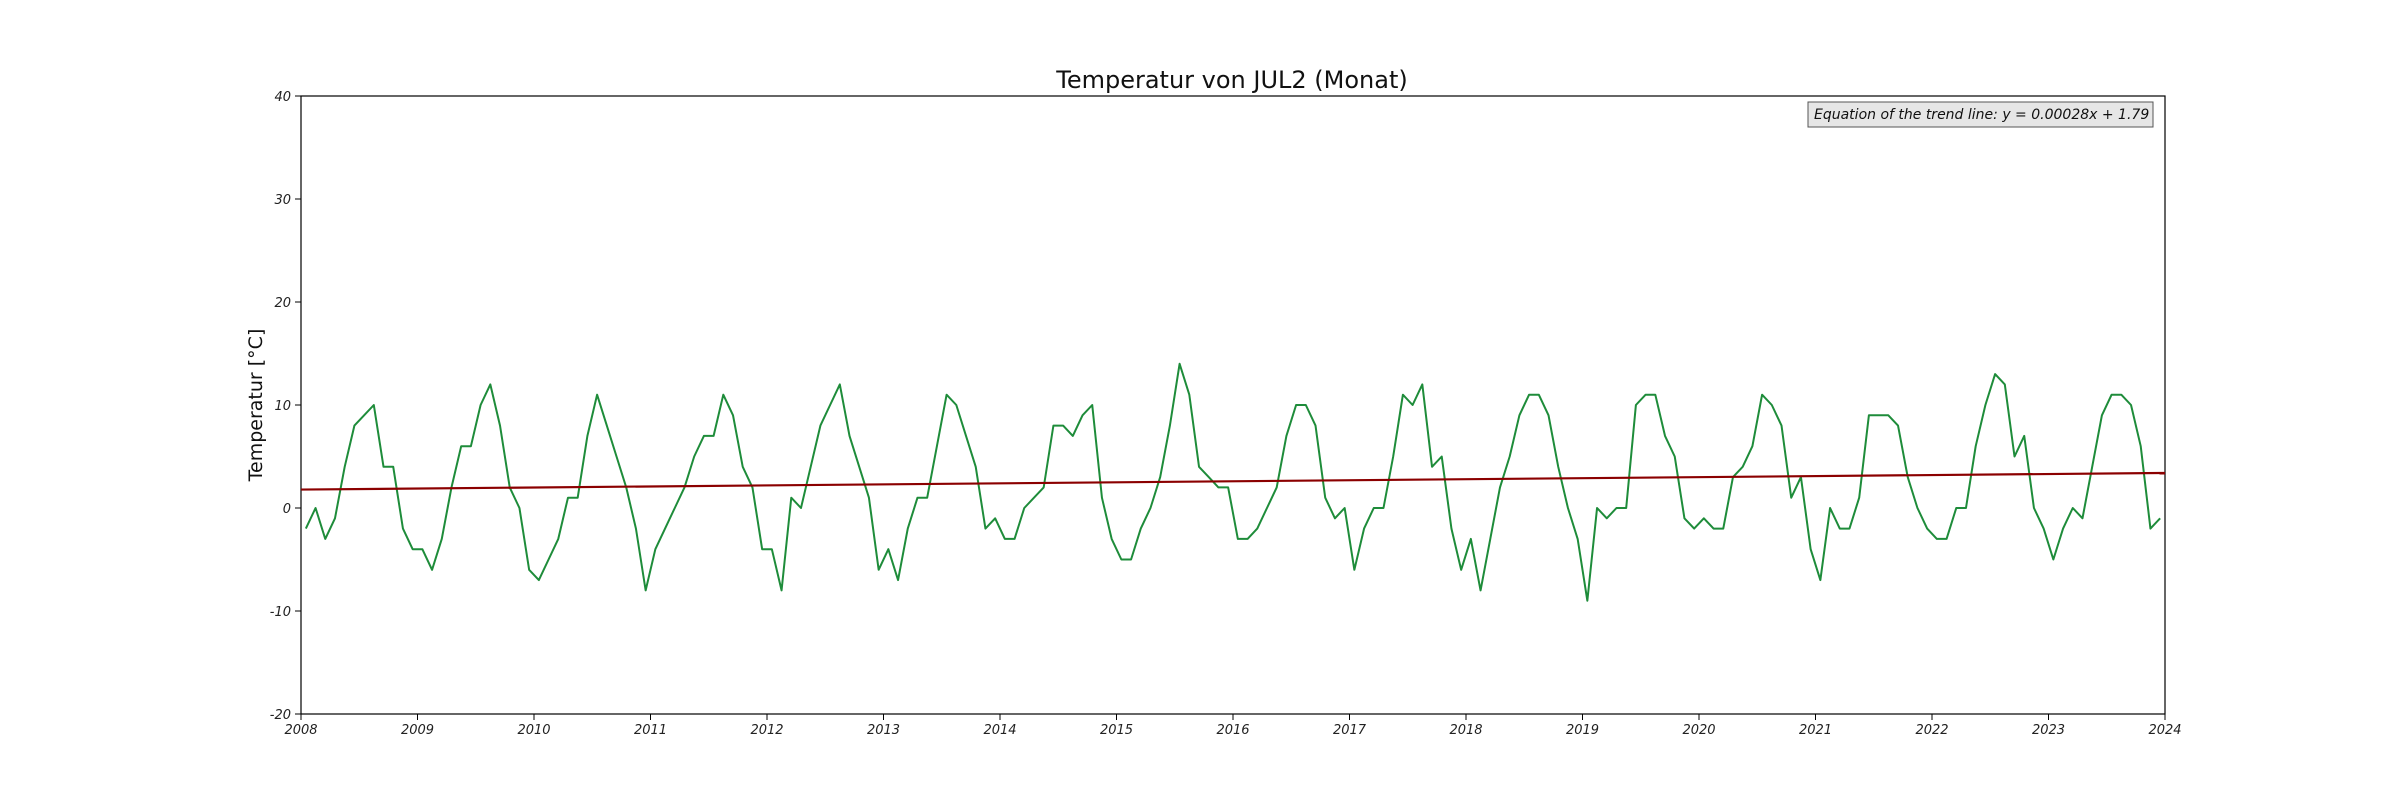 The height and width of the screenshot is (800, 2400). What do you see at coordinates (256, 406) in the screenshot?
I see `y-axis-label: Temperatur [°C]` at bounding box center [256, 406].